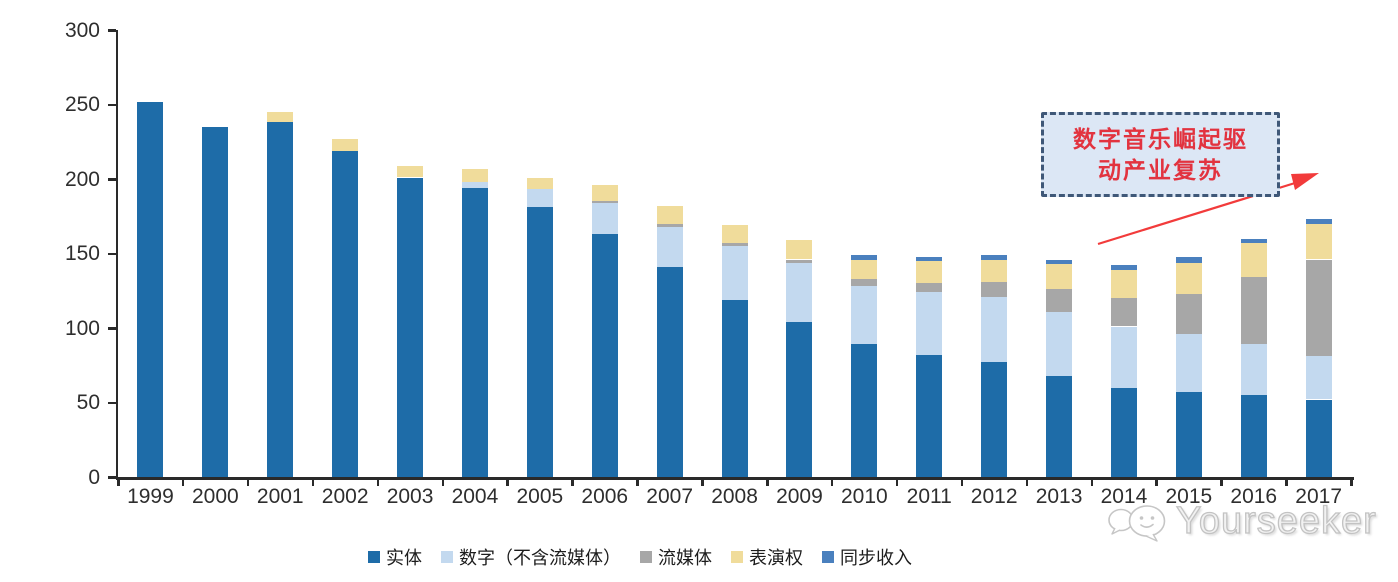  Describe the element at coordinates (540, 558) in the screenshot. I see `legend-label: 数字（不含流媒体）` at that location.